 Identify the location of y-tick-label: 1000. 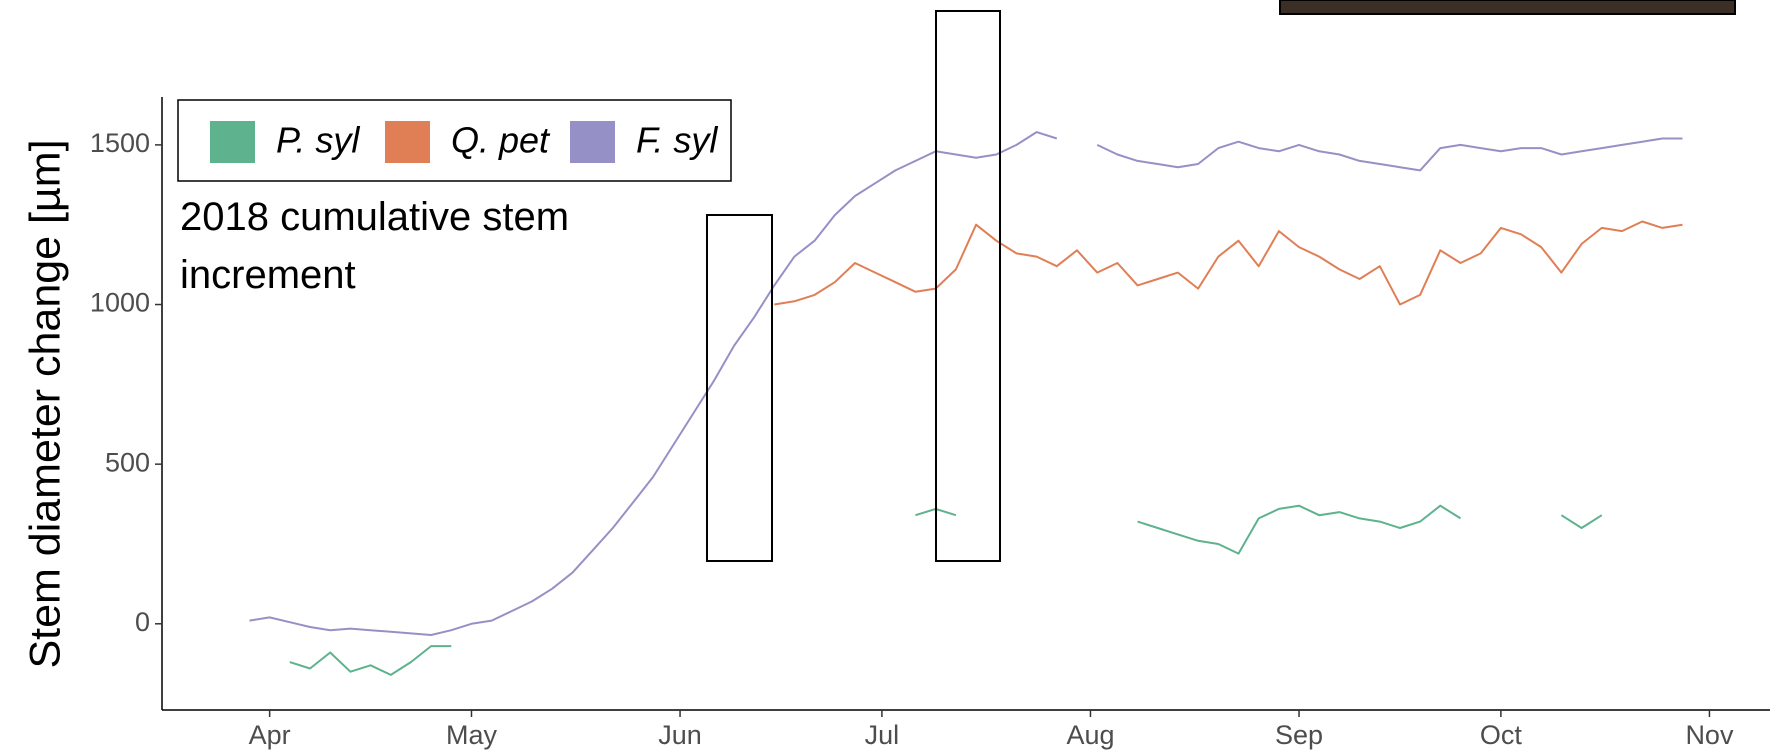
(120, 303).